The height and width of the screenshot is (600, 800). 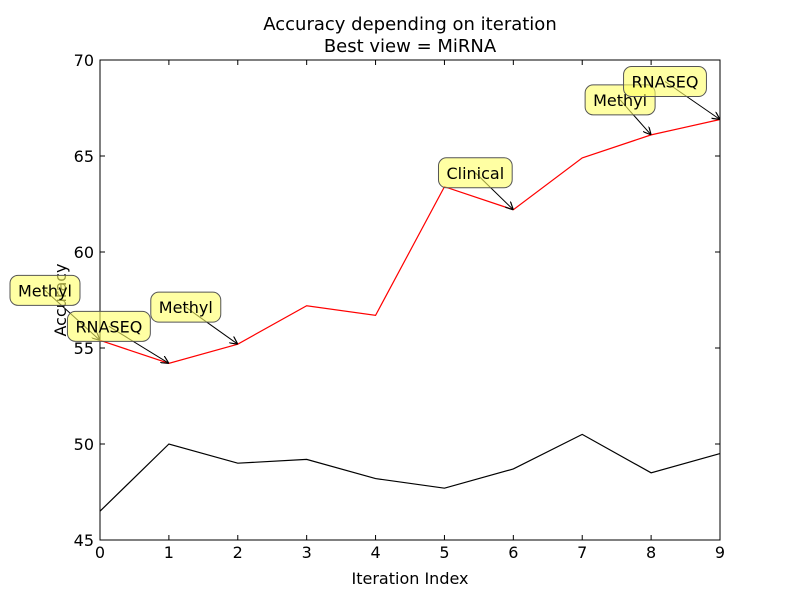 What do you see at coordinates (169, 552) in the screenshot?
I see `x-tick-label: 1` at bounding box center [169, 552].